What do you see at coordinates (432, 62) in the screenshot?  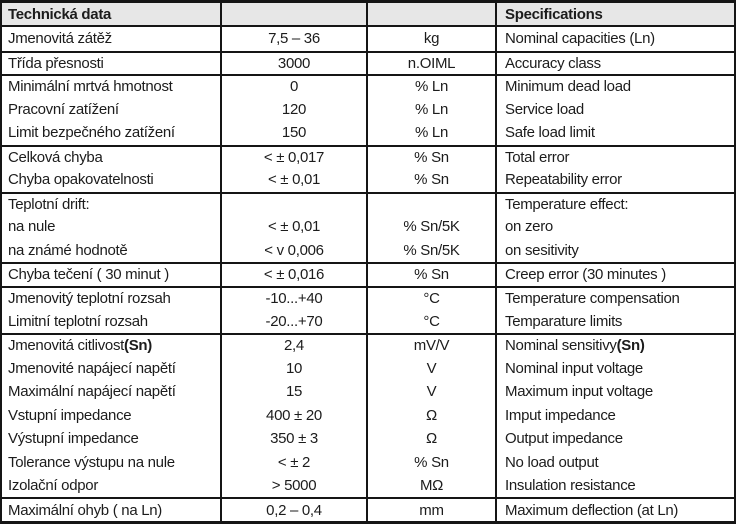 I see `row-unit: n.OIML` at bounding box center [432, 62].